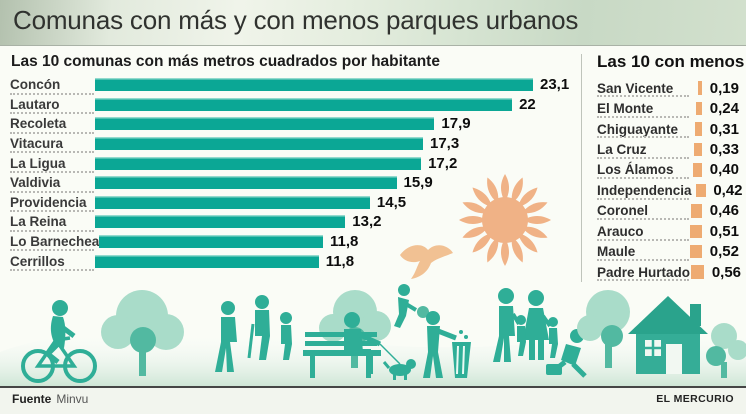 The image size is (746, 414). I want to click on bar-row: Vitacura 17,3, so click(296, 144).